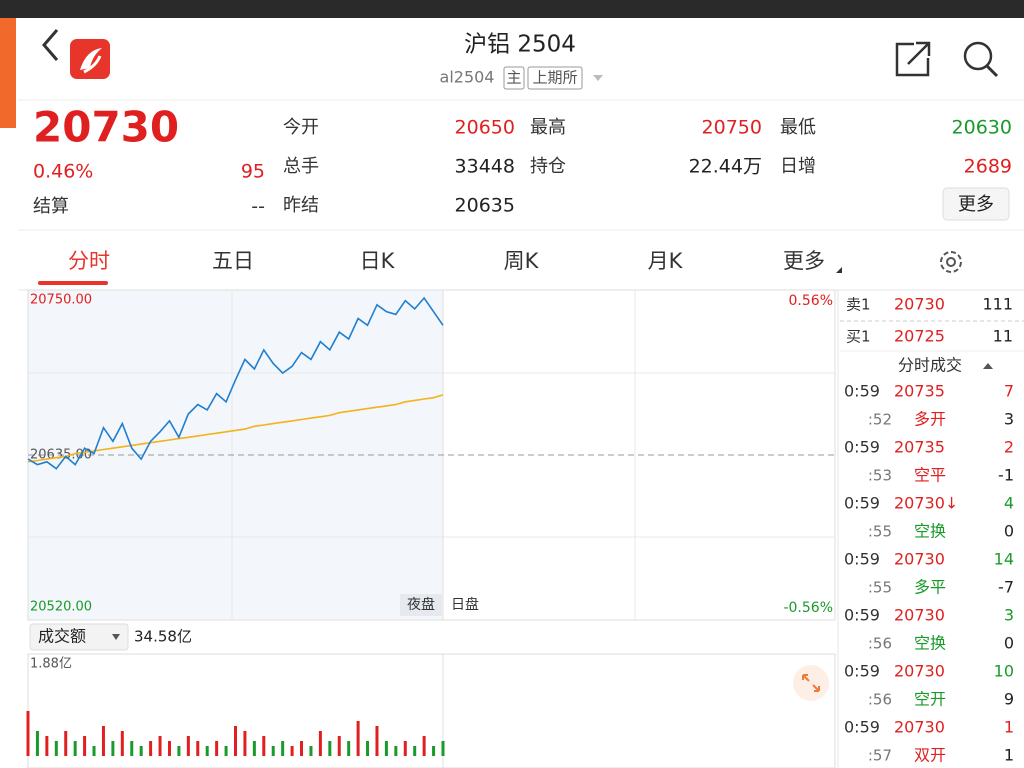 The width and height of the screenshot is (1024, 768). I want to click on share-button, so click(913, 59).